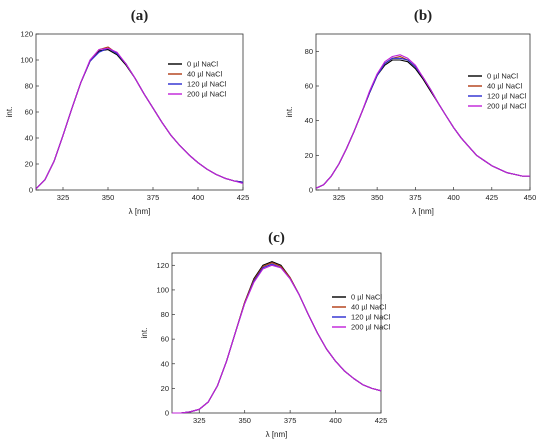  What do you see at coordinates (423, 16) in the screenshot?
I see `panel-label: (b)` at bounding box center [423, 16].